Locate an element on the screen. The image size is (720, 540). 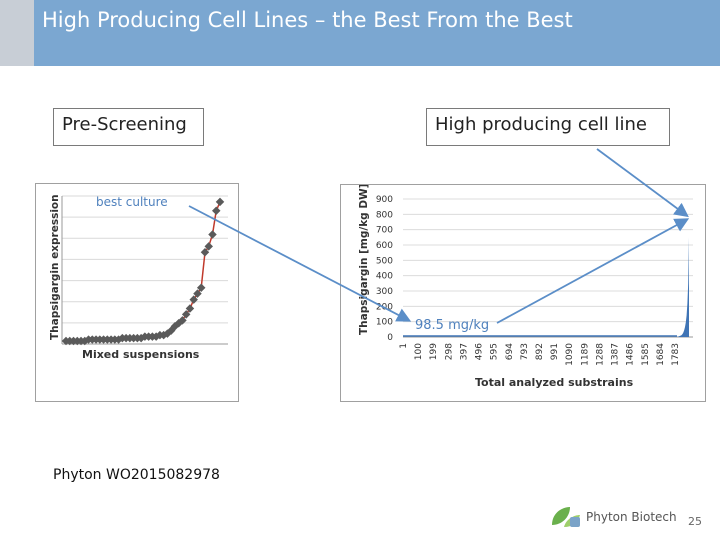
company-logo: Phyton Biotech is located at coordinates (612, 517).